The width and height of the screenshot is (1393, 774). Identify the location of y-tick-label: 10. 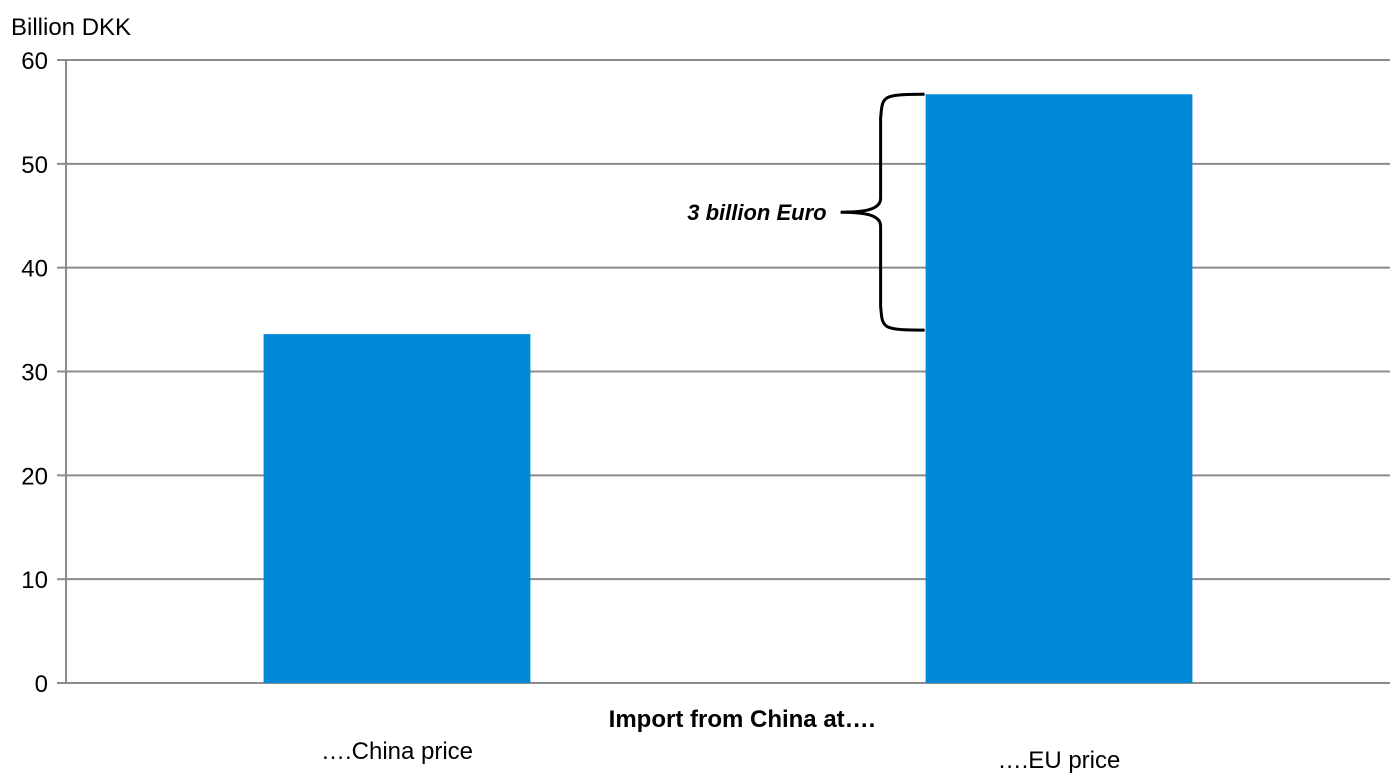
(34, 580).